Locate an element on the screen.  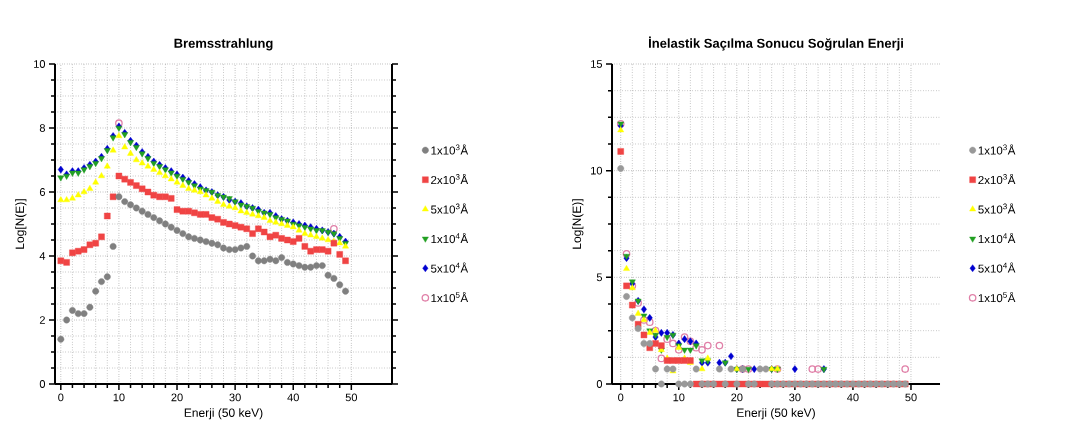
y-tick-label: 5 is located at coordinates (599, 277).